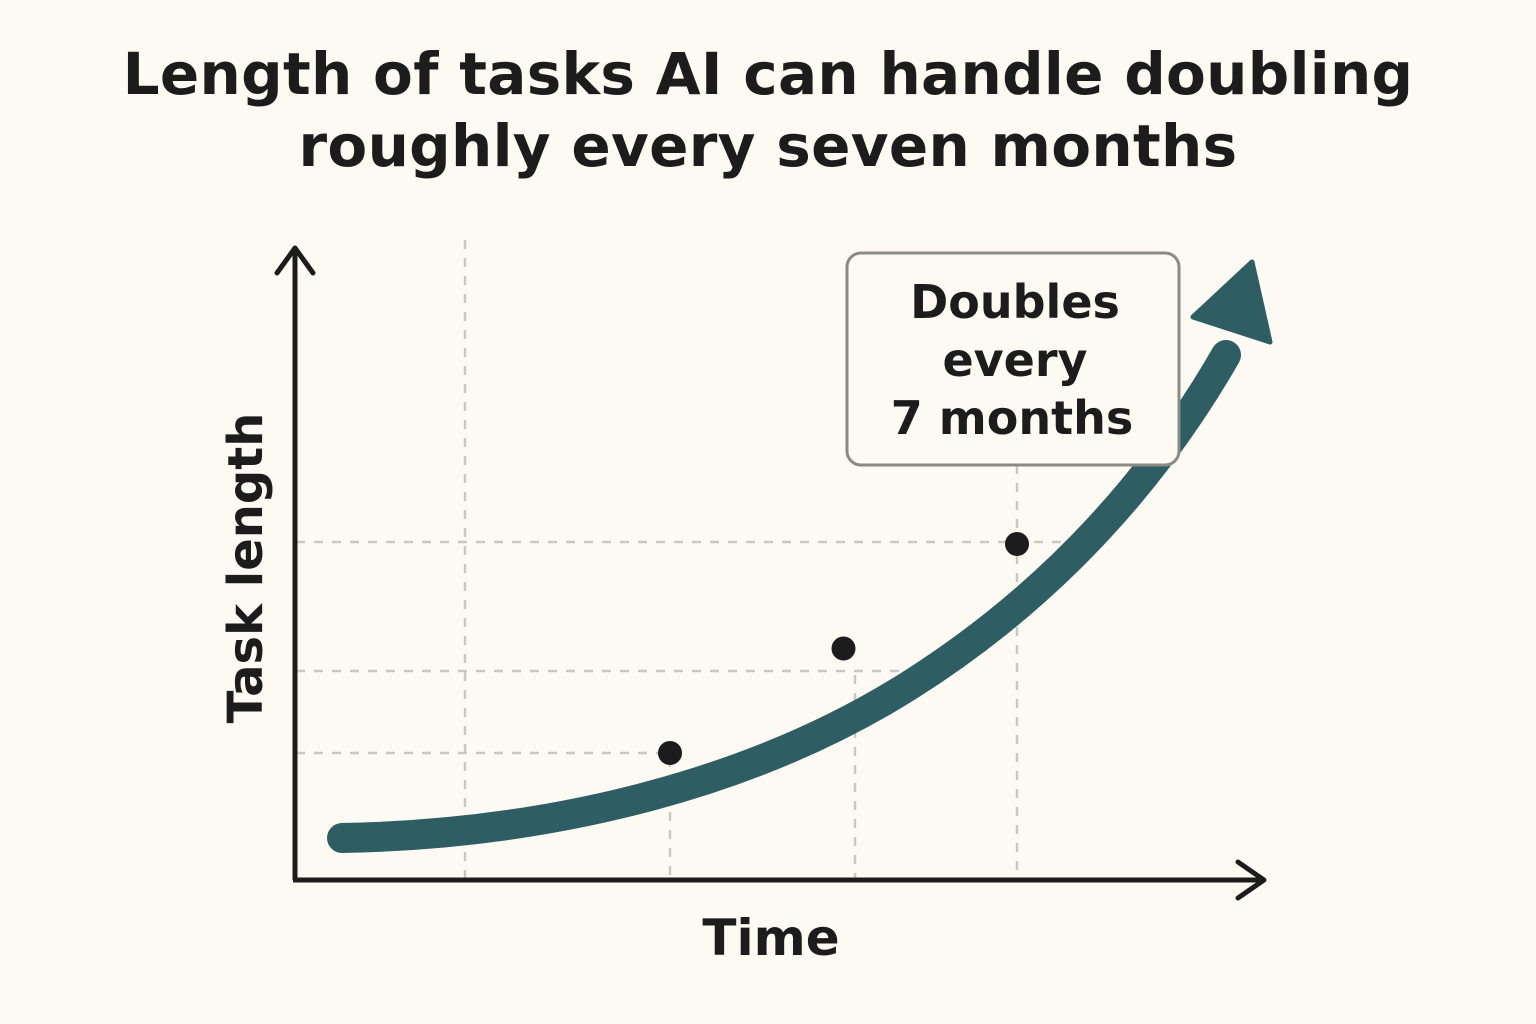 The width and height of the screenshot is (1536, 1024). I want to click on chart-title-line-1: Length of tasks AI can handle doubling, so click(768, 74).